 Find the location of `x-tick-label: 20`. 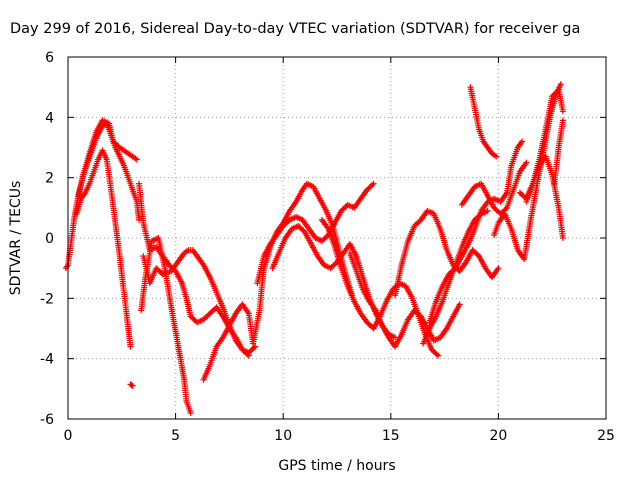

x-tick-label: 20 is located at coordinates (498, 436).